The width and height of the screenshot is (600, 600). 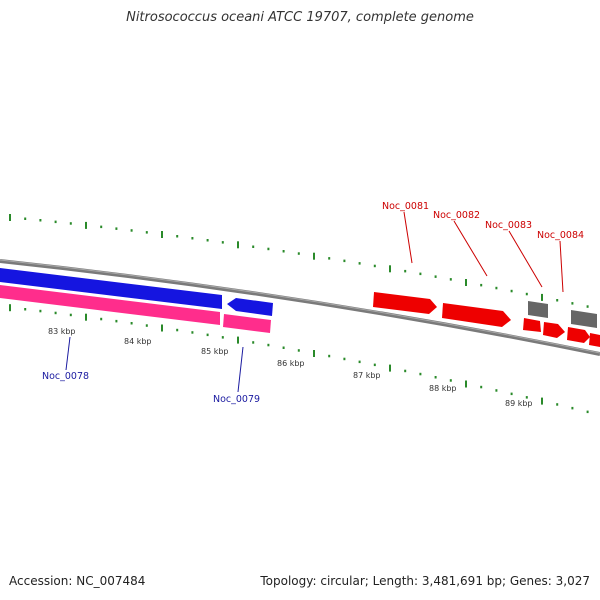 What do you see at coordinates (215, 351) in the screenshot?
I see `tick-label-85: 85 kbp` at bounding box center [215, 351].